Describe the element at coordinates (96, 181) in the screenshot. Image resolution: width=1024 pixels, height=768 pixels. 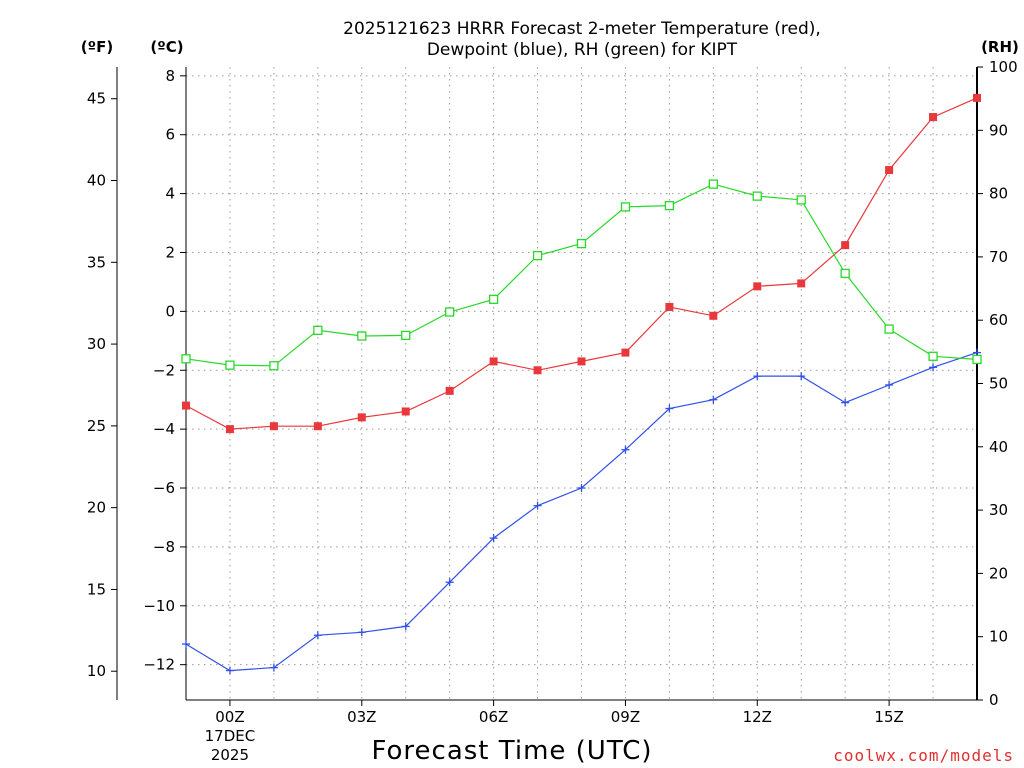
I see `fahrenheit-tick-label: 40` at that location.